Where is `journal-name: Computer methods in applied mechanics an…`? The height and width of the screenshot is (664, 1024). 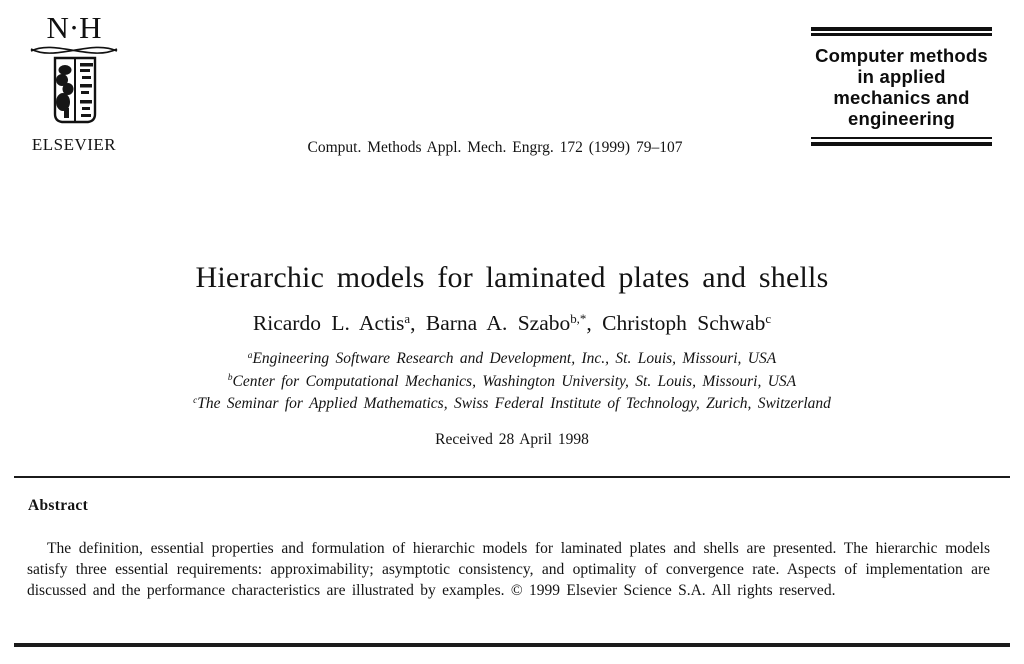 journal-name: Computer methods in applied mechanics an… is located at coordinates (901, 86).